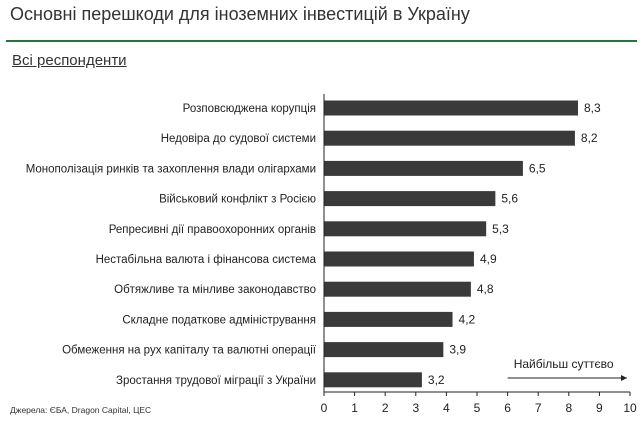  I want to click on title-divider, so click(321, 41).